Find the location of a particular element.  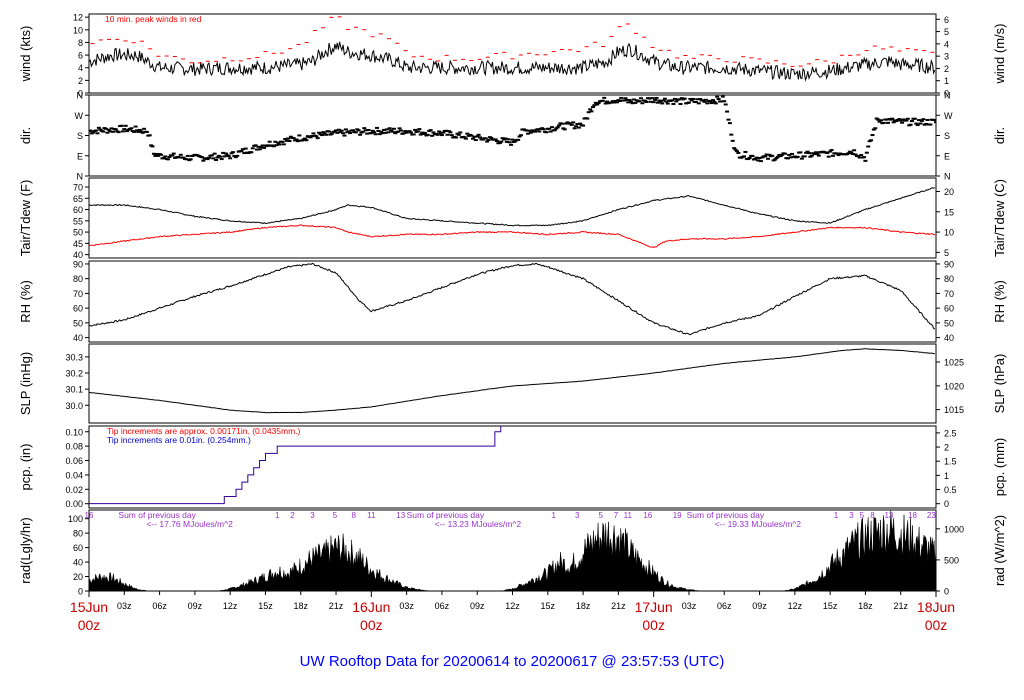

pcp-ytick-label: 0.08 is located at coordinates (74, 447).